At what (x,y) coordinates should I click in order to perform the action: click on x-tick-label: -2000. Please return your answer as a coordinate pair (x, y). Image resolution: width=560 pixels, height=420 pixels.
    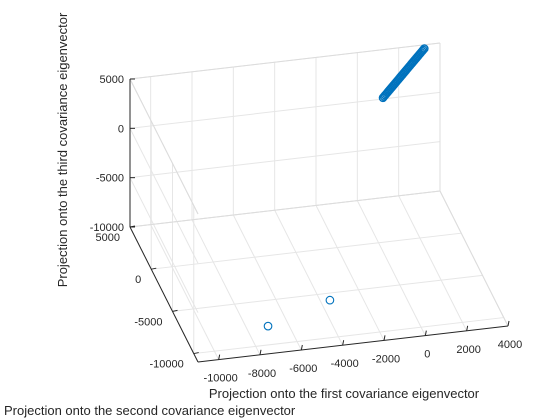
    Looking at the image, I should click on (386, 359).